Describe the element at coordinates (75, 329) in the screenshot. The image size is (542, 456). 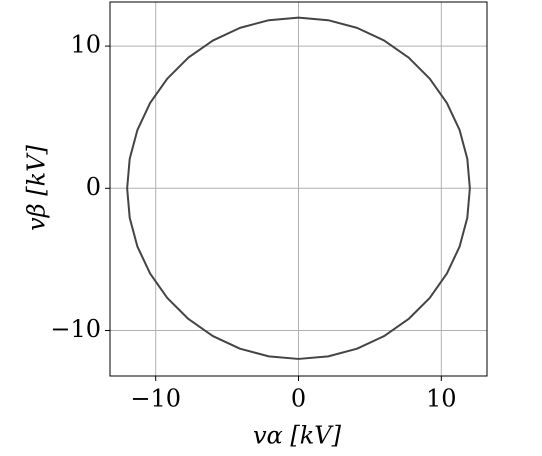
I see `y-tick-label: −10` at that location.